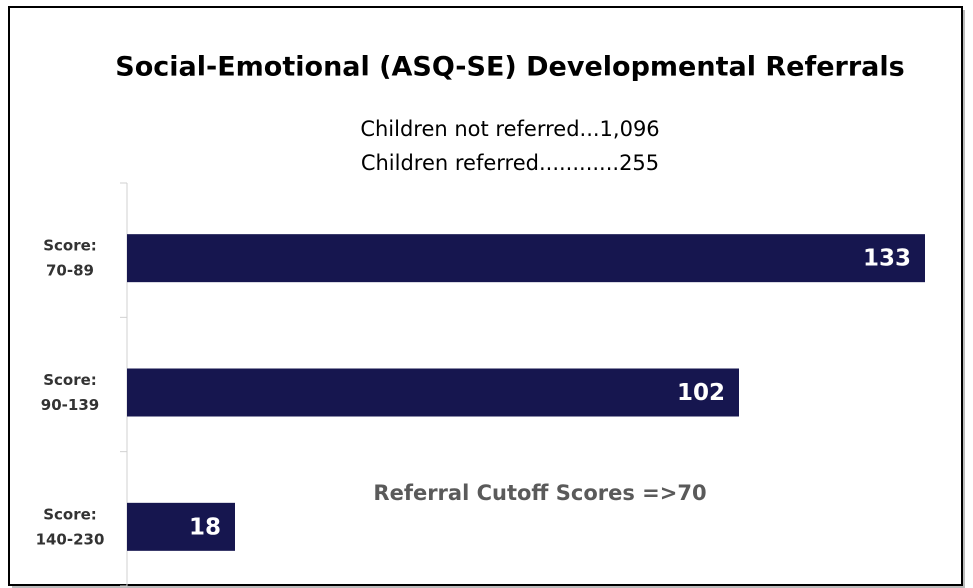  Describe the element at coordinates (701, 393) in the screenshot. I see `value-label: 102` at that location.